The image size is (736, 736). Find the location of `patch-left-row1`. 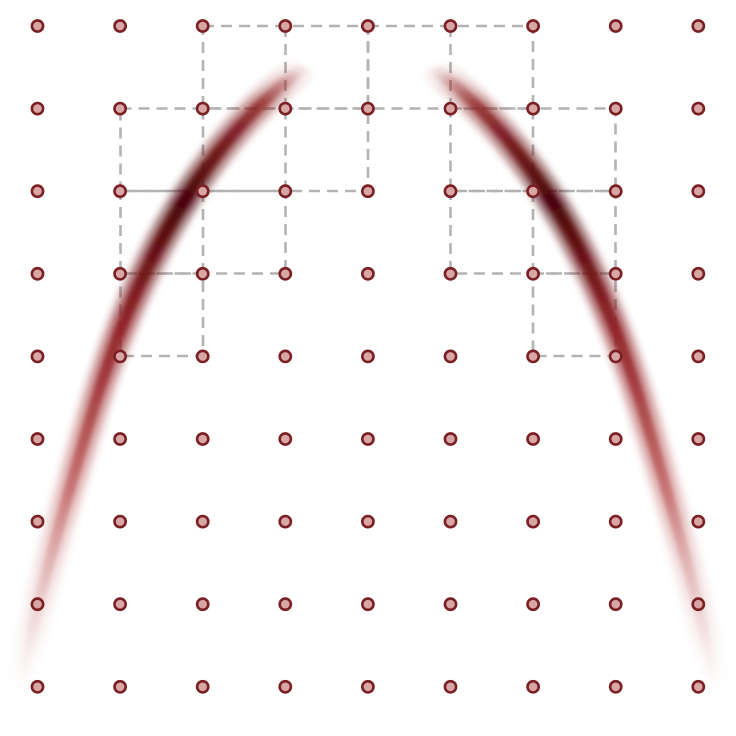

patch-left-row1 is located at coordinates (244, 150).